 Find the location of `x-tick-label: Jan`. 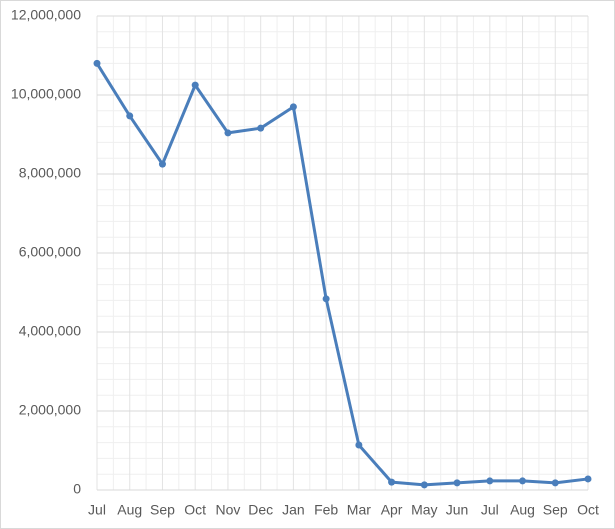

x-tick-label: Jan is located at coordinates (293, 510).